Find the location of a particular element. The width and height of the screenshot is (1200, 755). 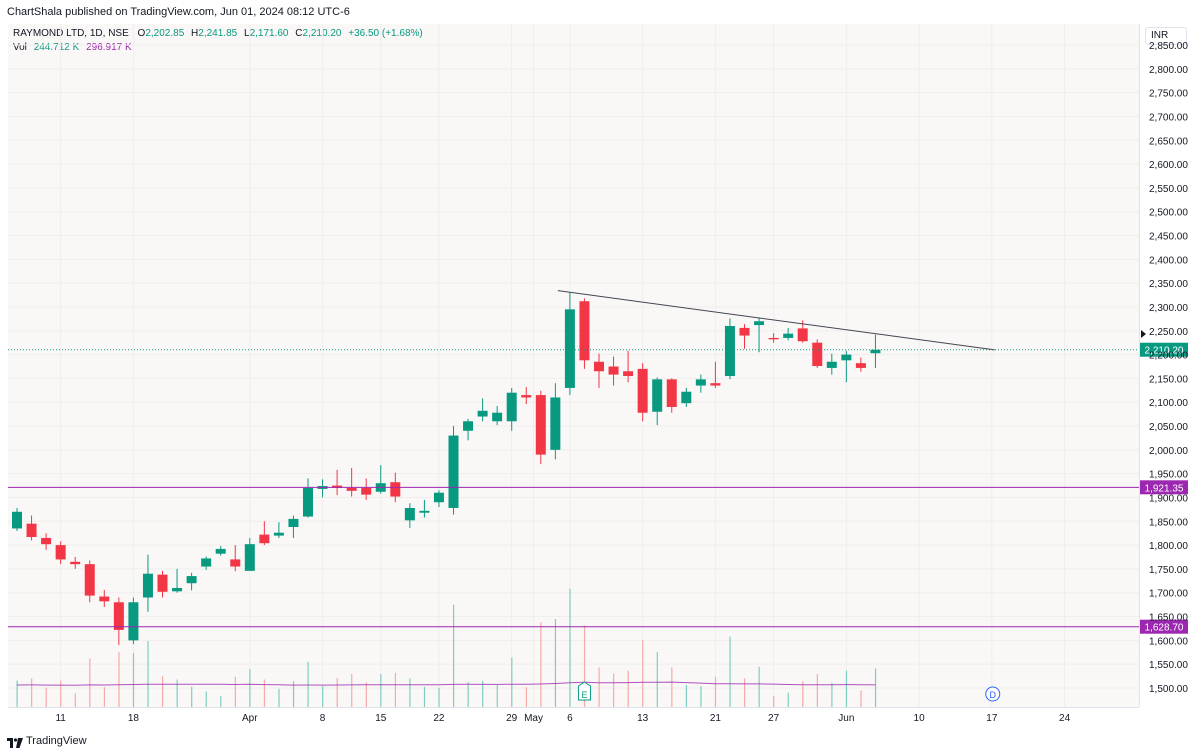

price-tick-label: 2,850.00 is located at coordinates (1168, 46).